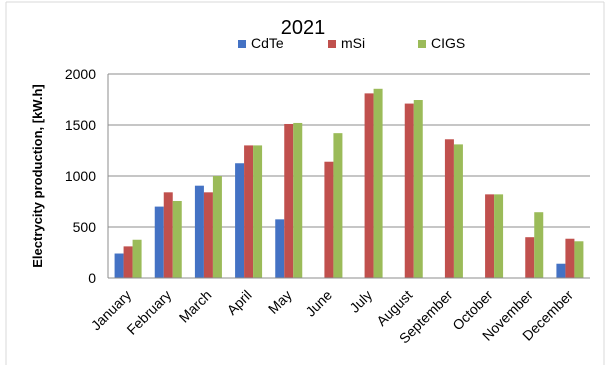 This screenshot has height=367, width=606. What do you see at coordinates (80, 176) in the screenshot?
I see `y-tick-label: 1000` at bounding box center [80, 176].